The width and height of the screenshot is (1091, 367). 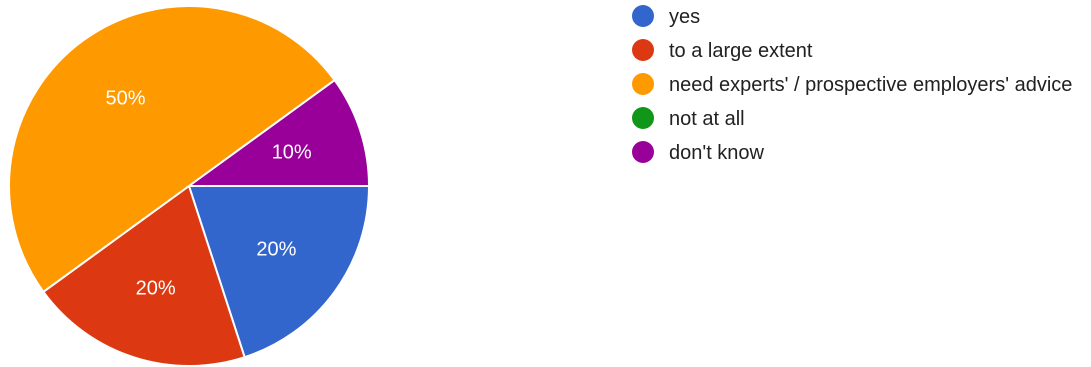 I want to click on legend-label: yes, so click(x=685, y=17).